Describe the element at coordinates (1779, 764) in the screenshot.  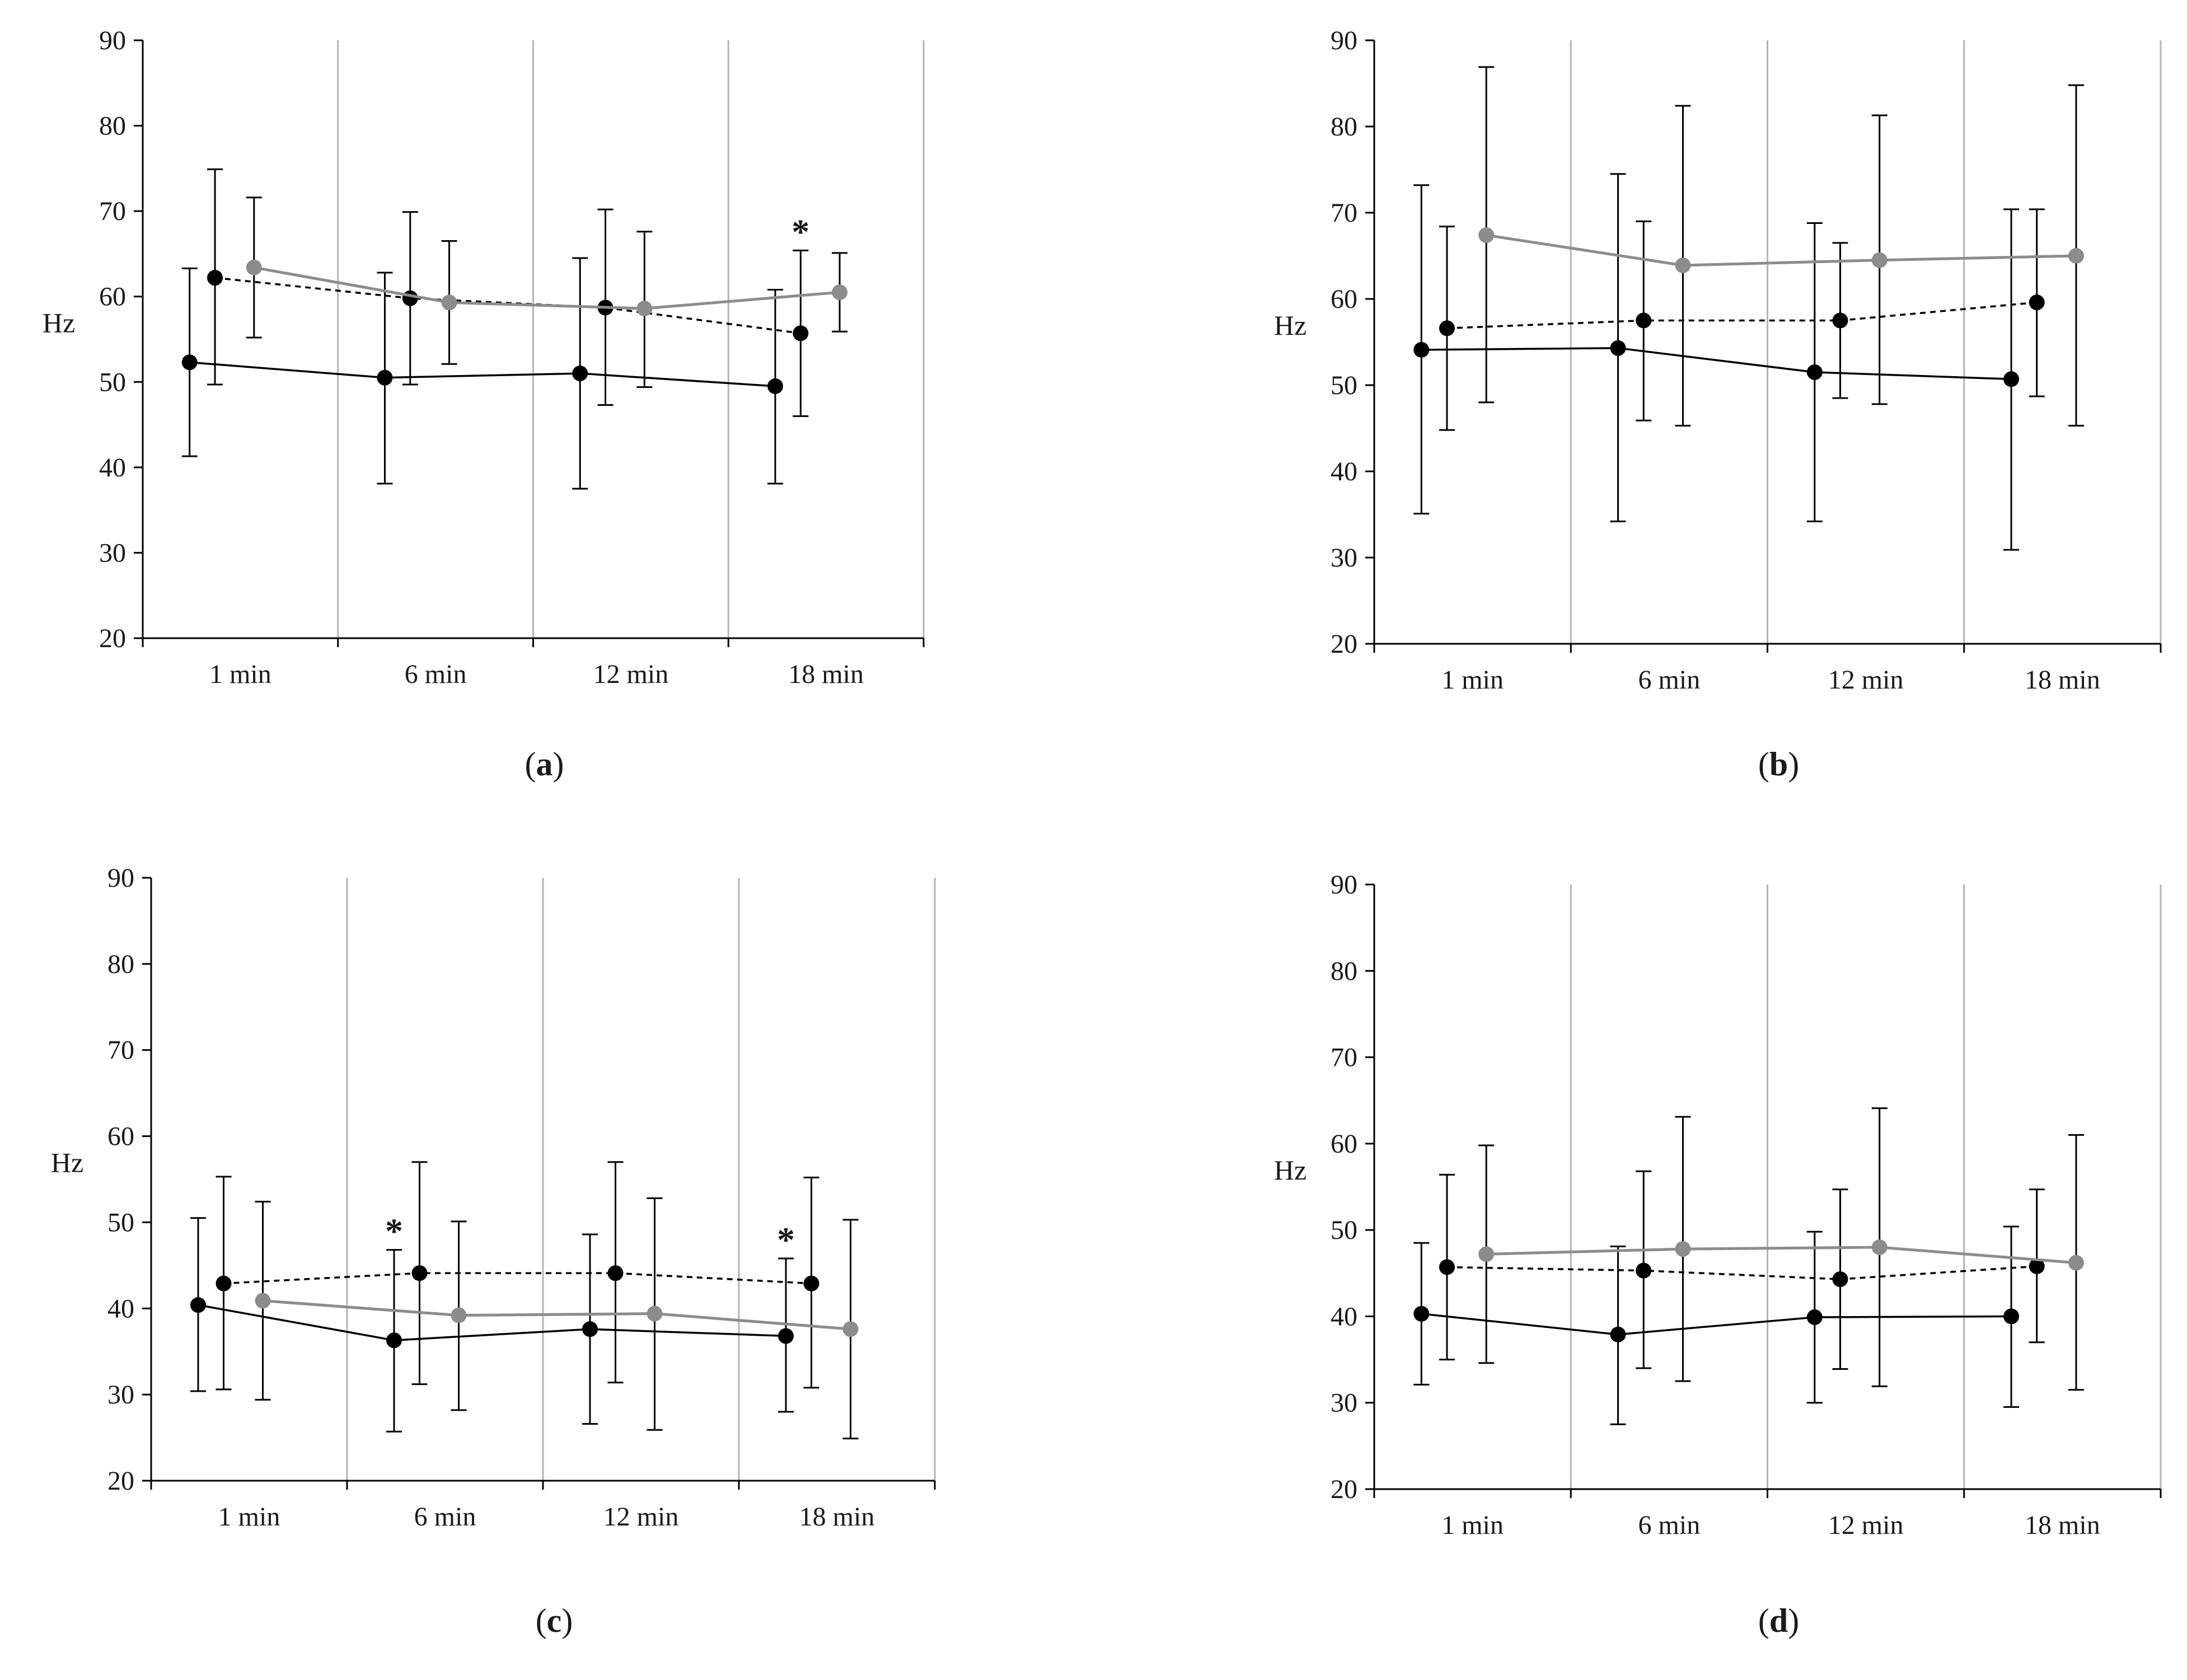
I see `panel-label: (b)` at that location.